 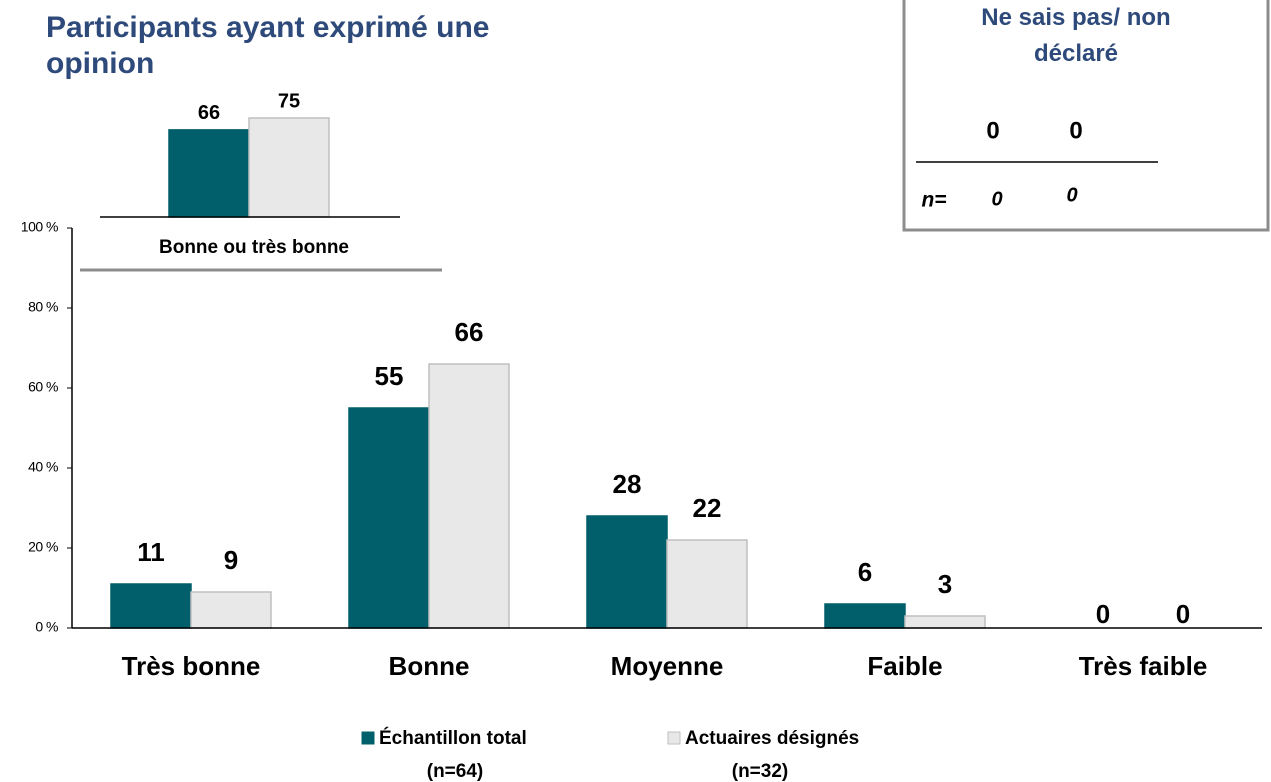 What do you see at coordinates (667, 666) in the screenshot?
I see `x-tick-label: Moyenne` at bounding box center [667, 666].